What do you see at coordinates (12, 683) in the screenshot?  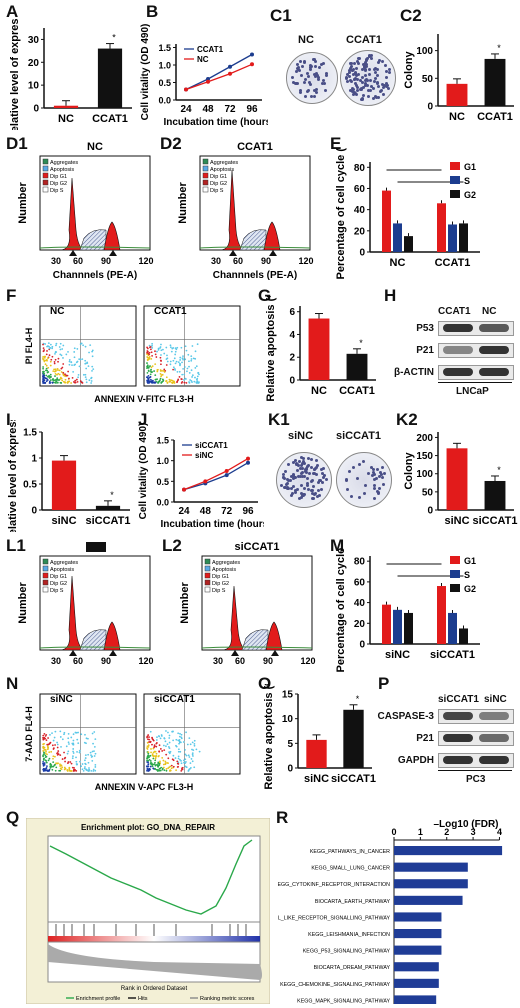 I see `label-n: N` at bounding box center [12, 683].